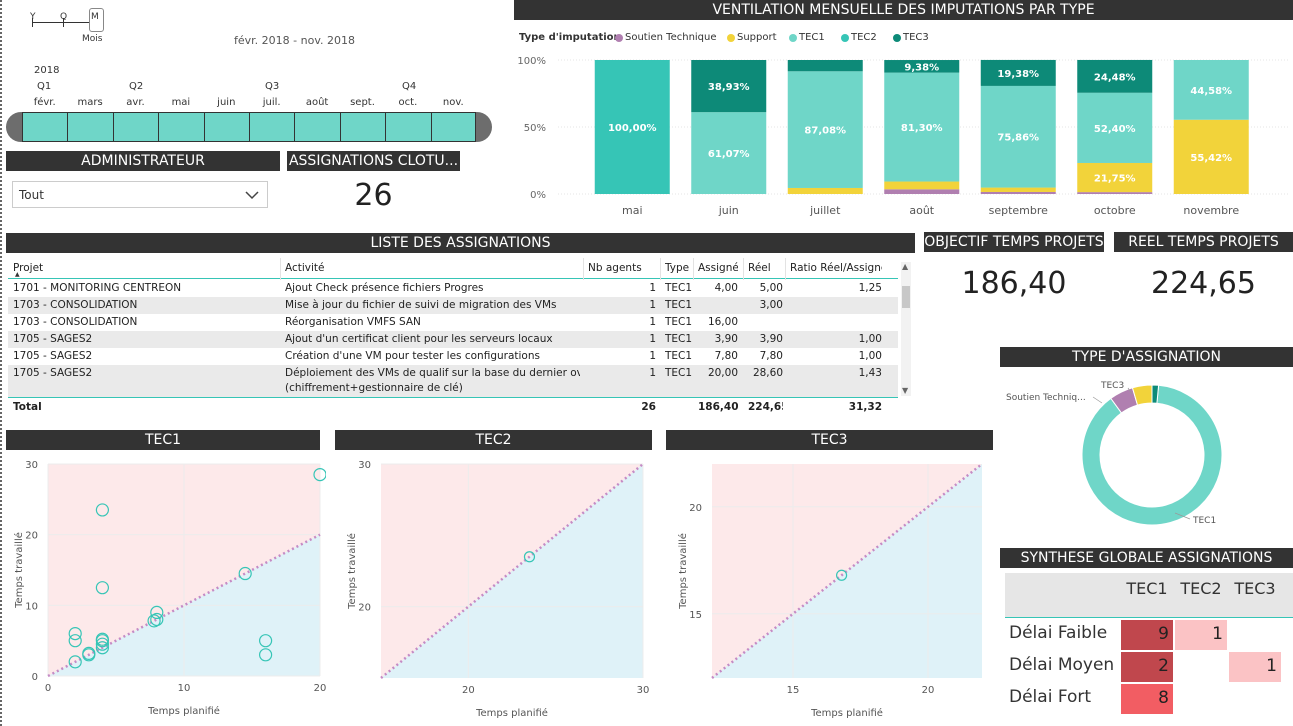 This screenshot has height=726, width=1293. I want to click on legend-dot-icon, so click(619, 38).